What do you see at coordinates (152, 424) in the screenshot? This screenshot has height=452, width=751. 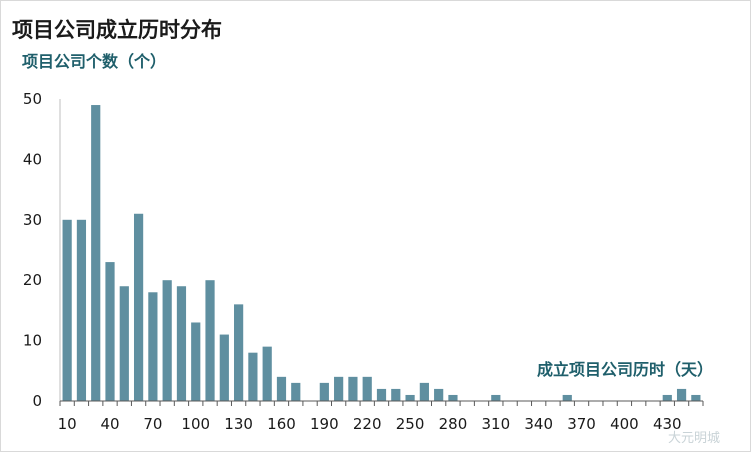 I see `x-tick-label: 70` at bounding box center [152, 424].